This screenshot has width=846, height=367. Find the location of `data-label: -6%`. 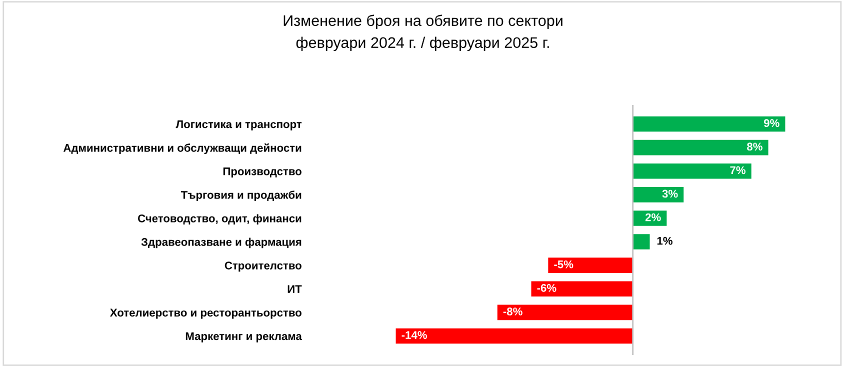

data-label: -6% is located at coordinates (546, 288).